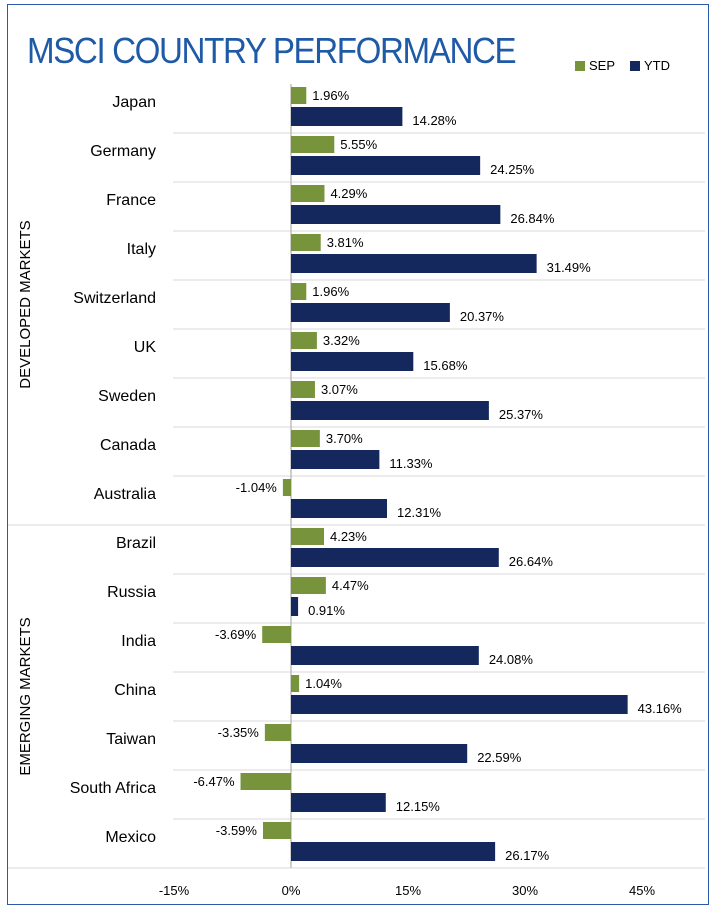  Describe the element at coordinates (408, 890) in the screenshot. I see `x-tick-label: 15%` at that location.